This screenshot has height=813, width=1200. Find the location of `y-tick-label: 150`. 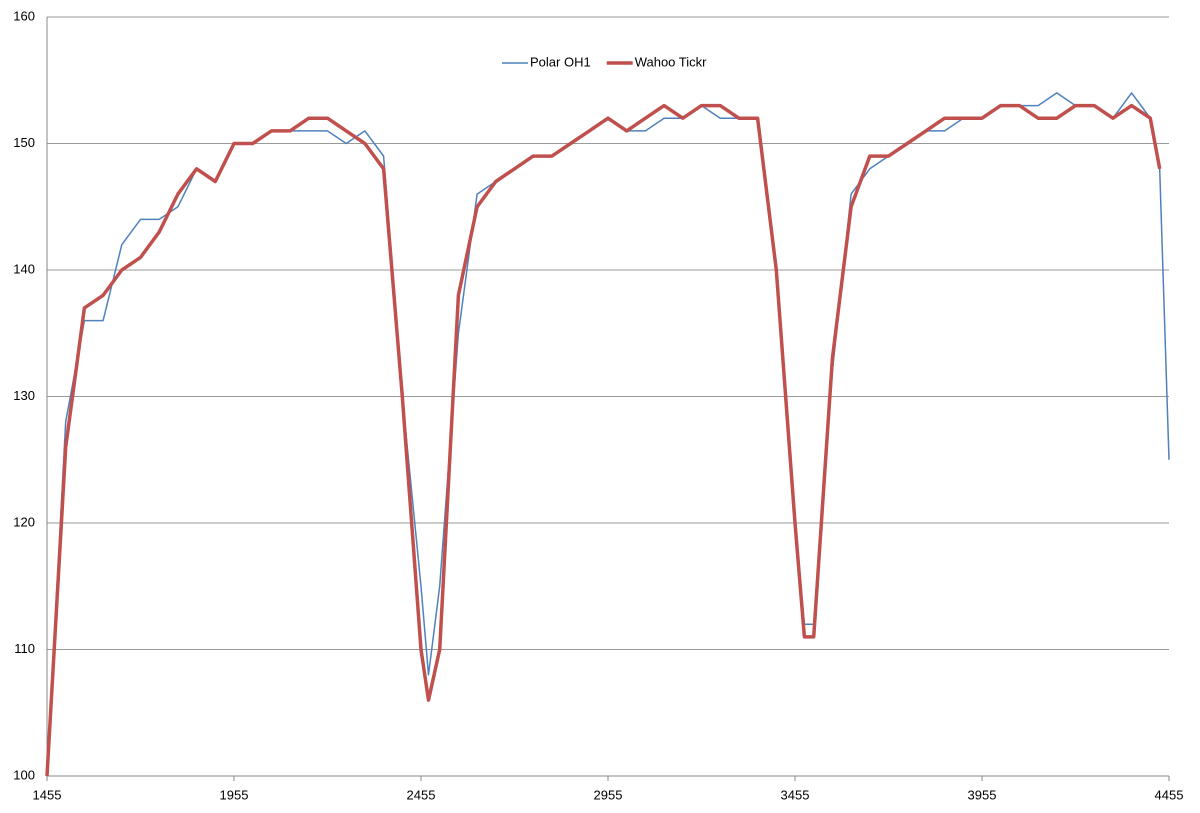

y-tick-label: 150 is located at coordinates (24, 142).